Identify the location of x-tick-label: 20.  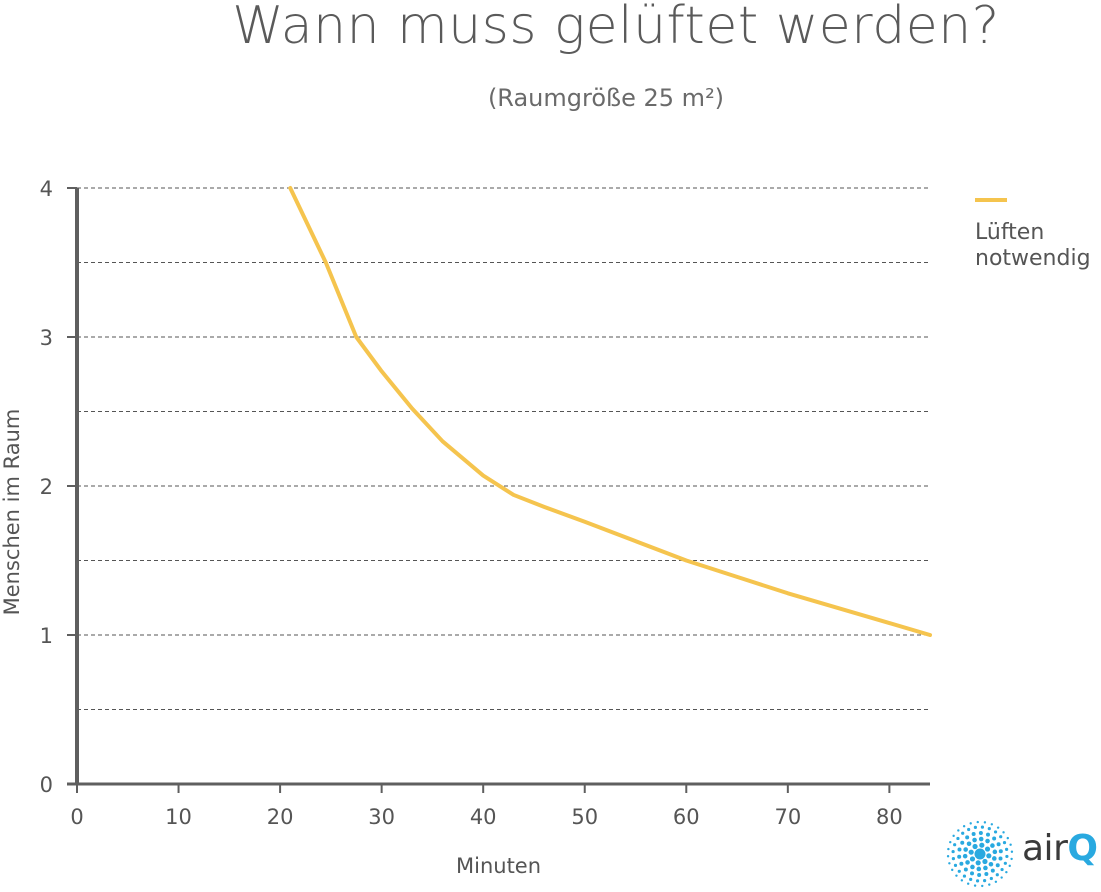
(280, 817).